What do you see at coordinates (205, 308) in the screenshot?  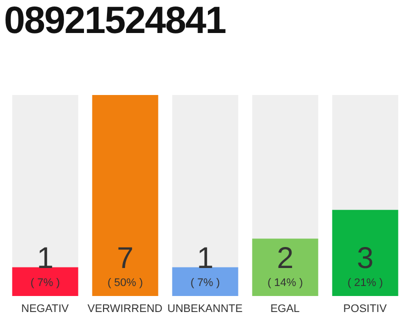 I see `x-tick-label: UNBEKANNTE` at bounding box center [205, 308].